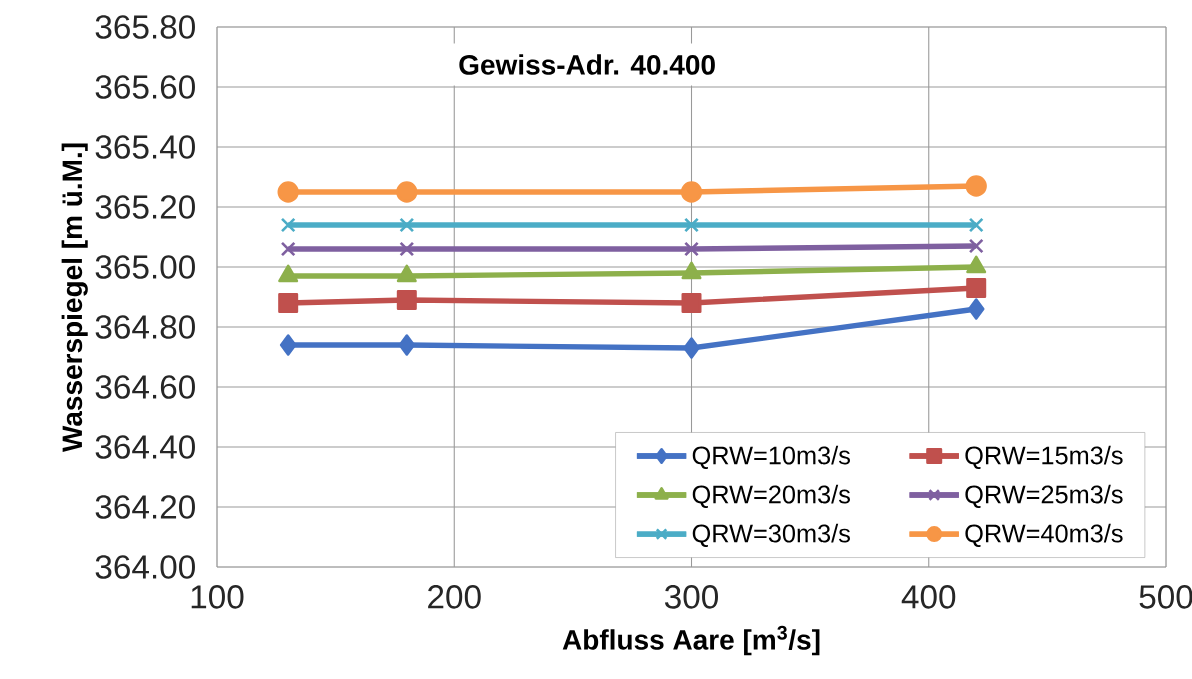 The width and height of the screenshot is (1192, 679). I want to click on legend-label: QRW=40m3/s, so click(1044, 535).